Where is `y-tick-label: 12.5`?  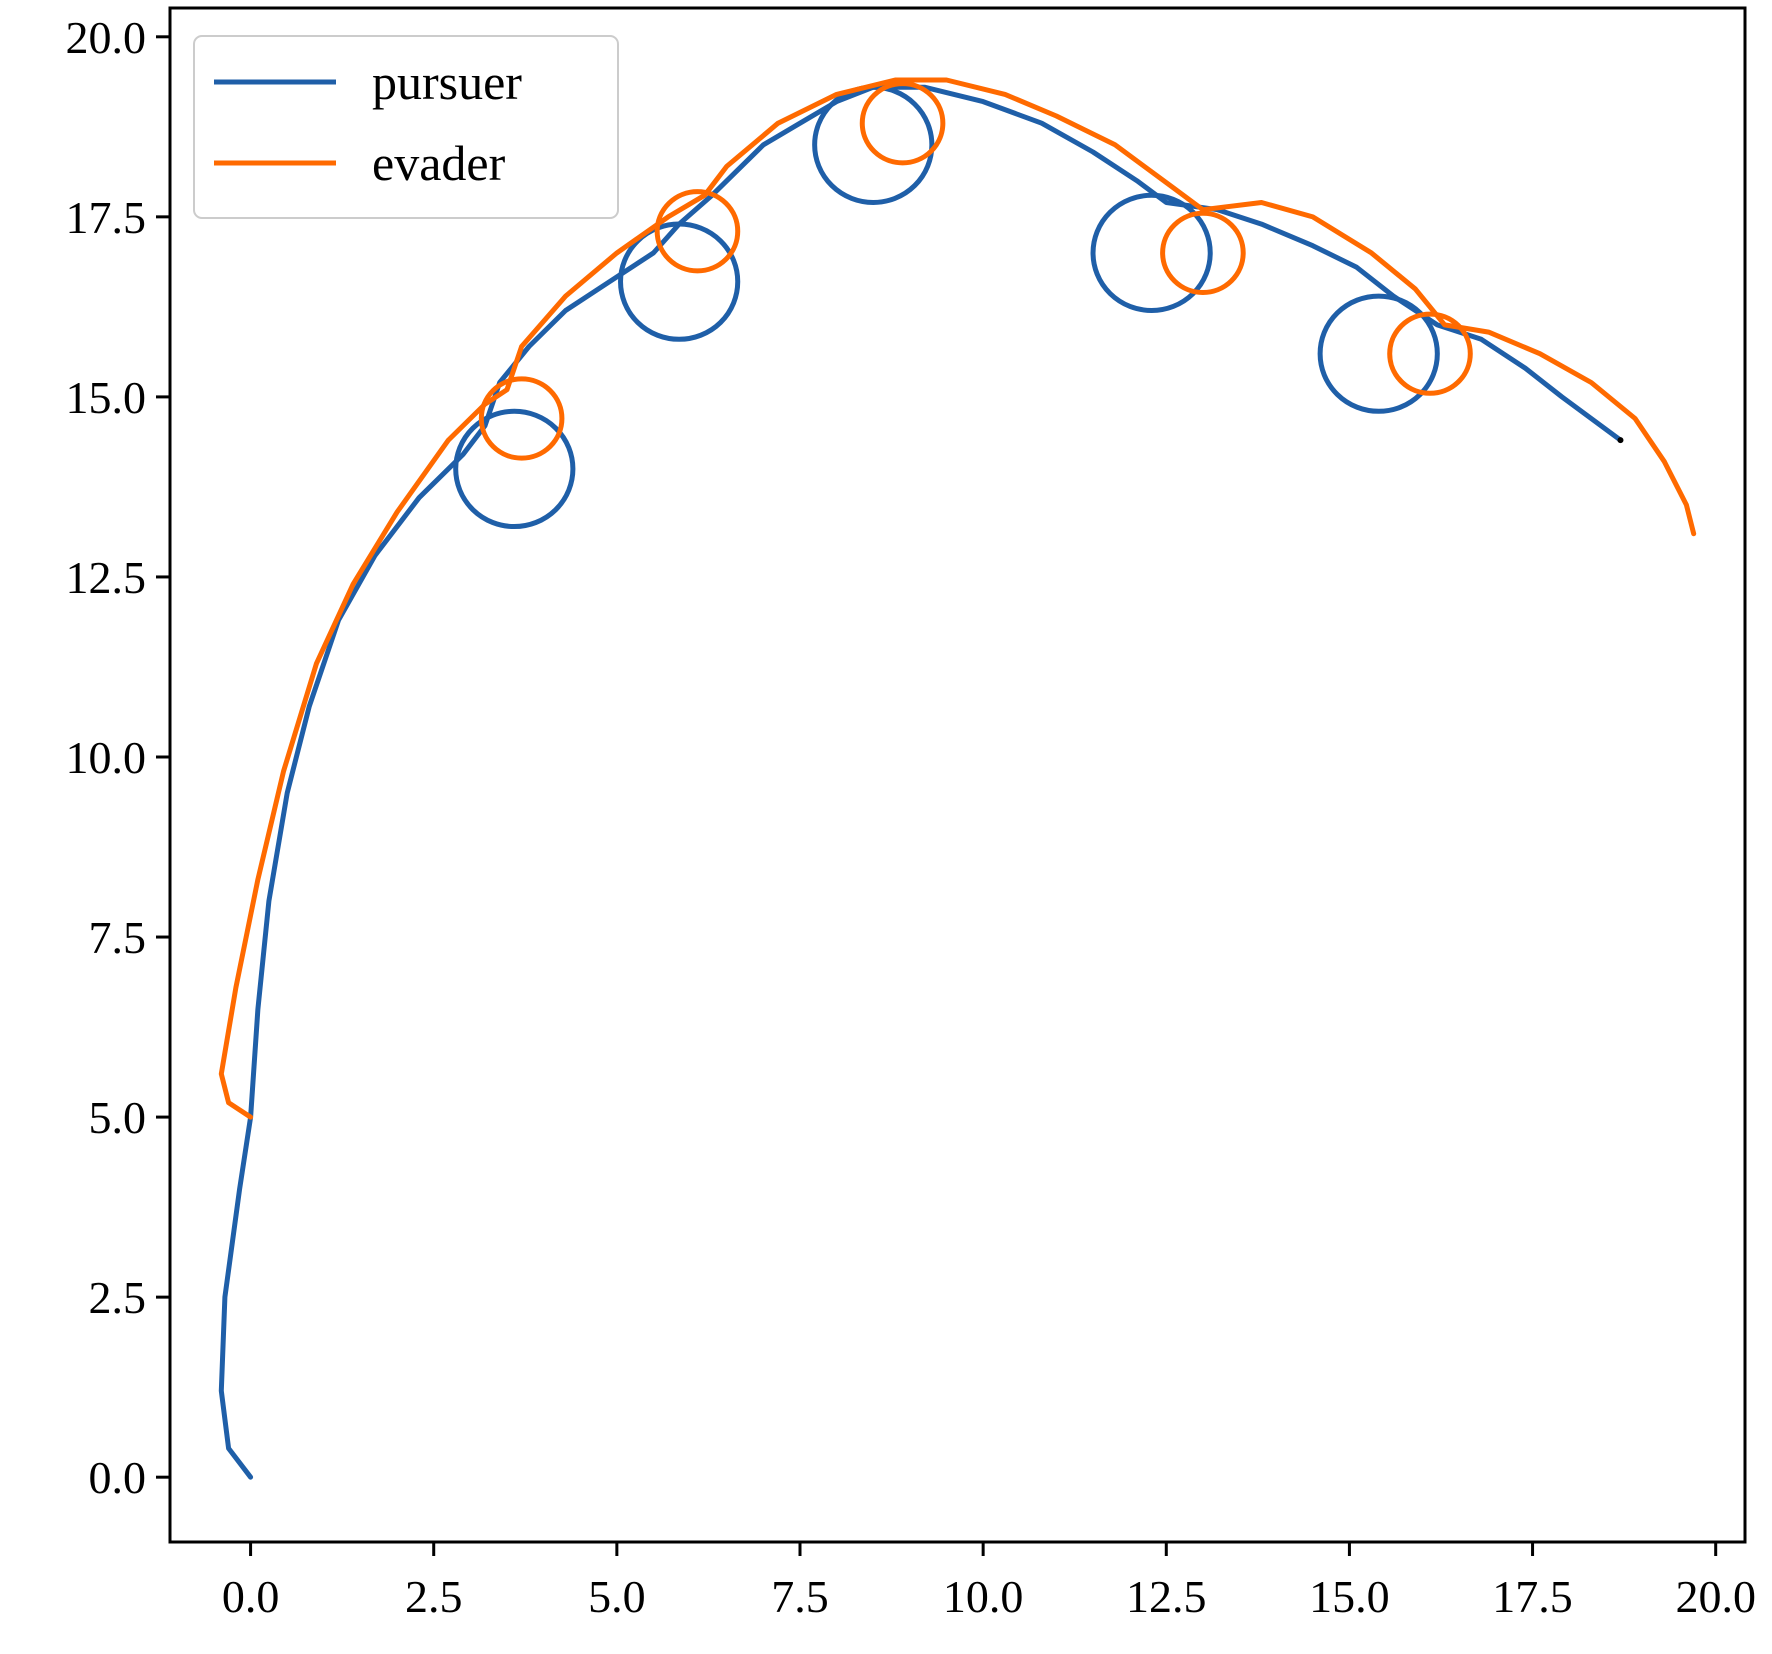 y-tick-label: 12.5 is located at coordinates (106, 577).